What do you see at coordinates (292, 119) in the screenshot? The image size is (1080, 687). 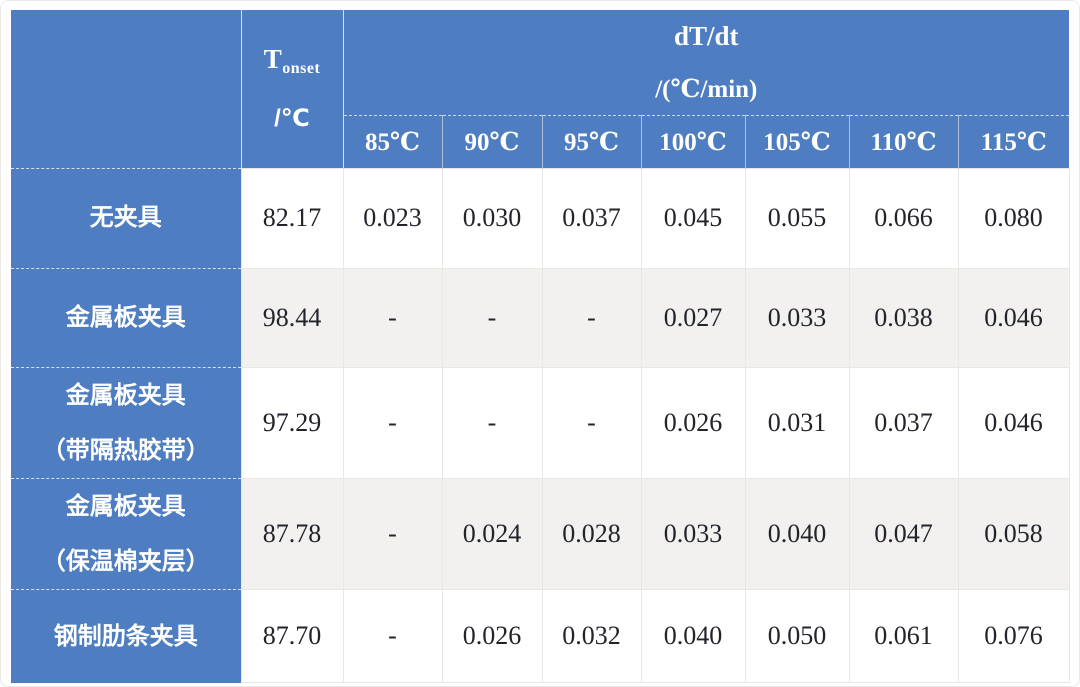 I see `tonset-unit: /℃` at bounding box center [292, 119].